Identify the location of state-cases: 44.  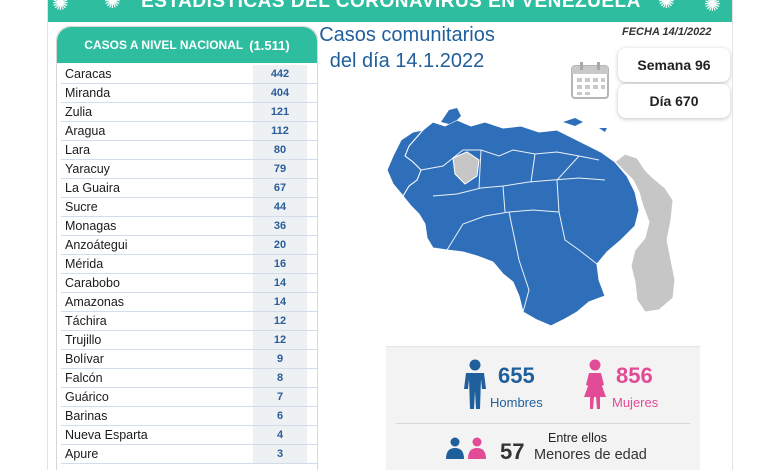
(280, 207).